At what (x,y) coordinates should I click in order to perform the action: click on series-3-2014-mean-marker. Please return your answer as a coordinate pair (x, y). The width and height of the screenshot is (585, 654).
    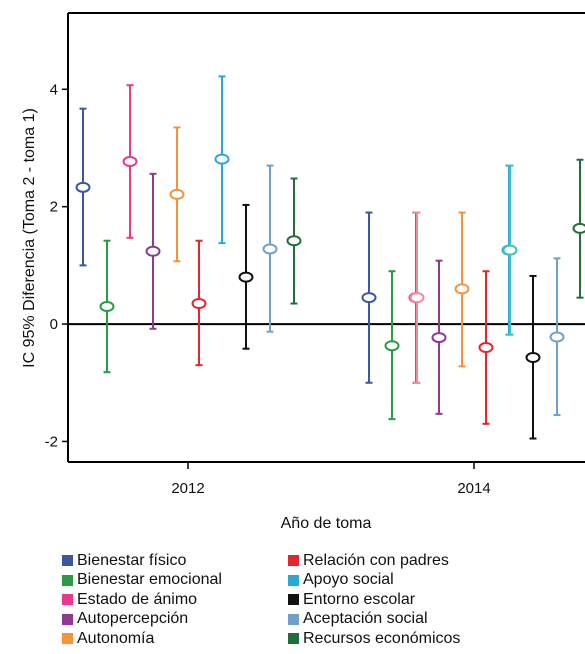
    Looking at the image, I should click on (439, 338).